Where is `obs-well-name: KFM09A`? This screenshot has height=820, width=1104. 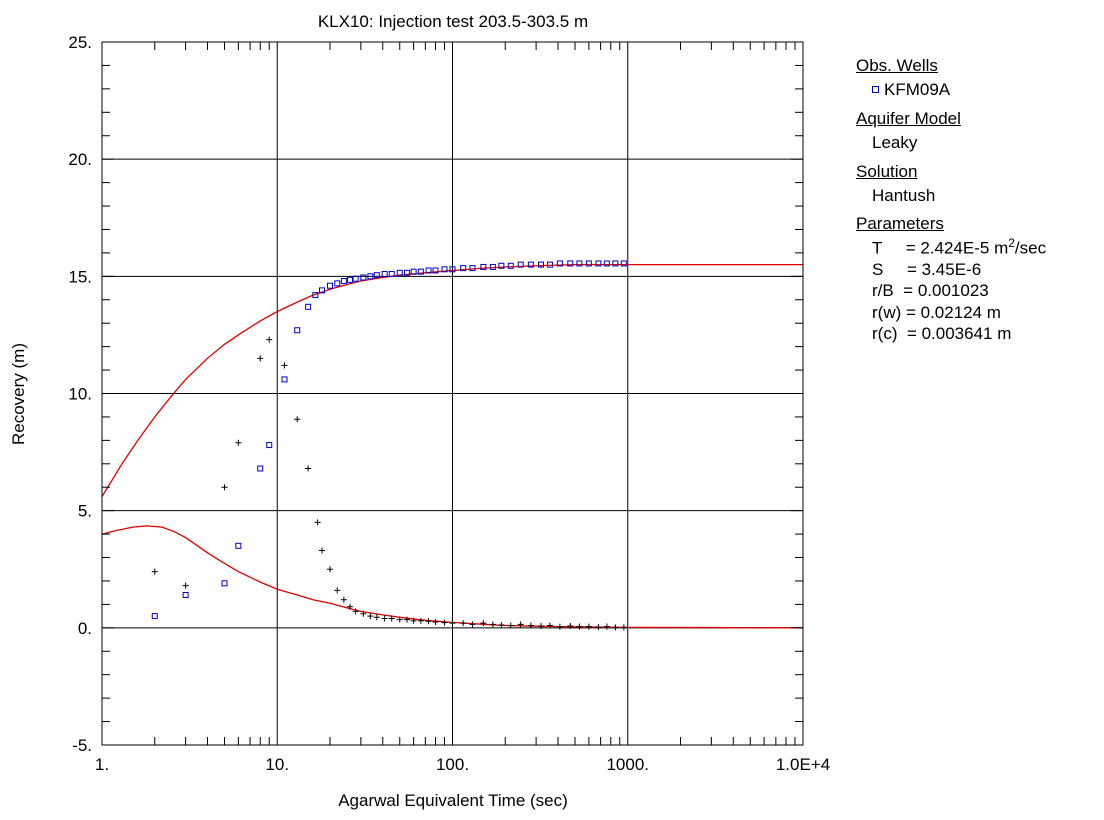
obs-well-name: KFM09A is located at coordinates (917, 89).